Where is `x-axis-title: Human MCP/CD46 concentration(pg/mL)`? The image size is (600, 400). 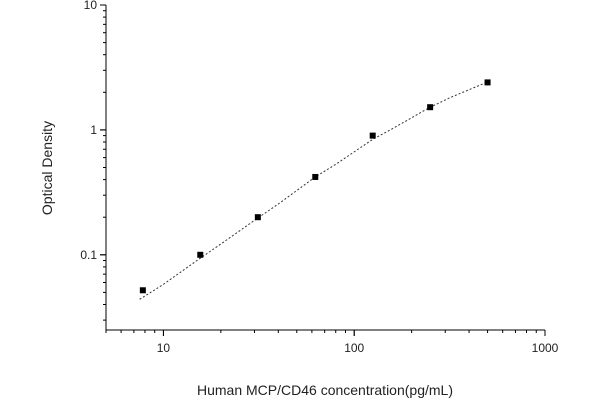 x-axis-title: Human MCP/CD46 concentration(pg/mL) is located at coordinates (325, 390).